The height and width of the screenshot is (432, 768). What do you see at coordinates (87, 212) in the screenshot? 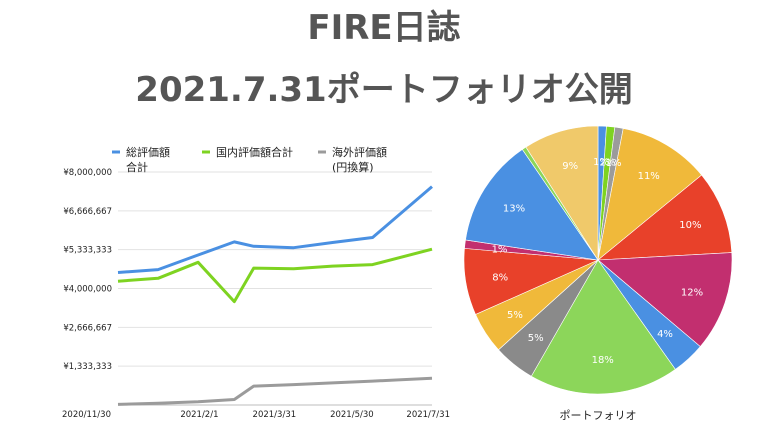
I see `y-tick-label: ¥6,666,667` at bounding box center [87, 212].